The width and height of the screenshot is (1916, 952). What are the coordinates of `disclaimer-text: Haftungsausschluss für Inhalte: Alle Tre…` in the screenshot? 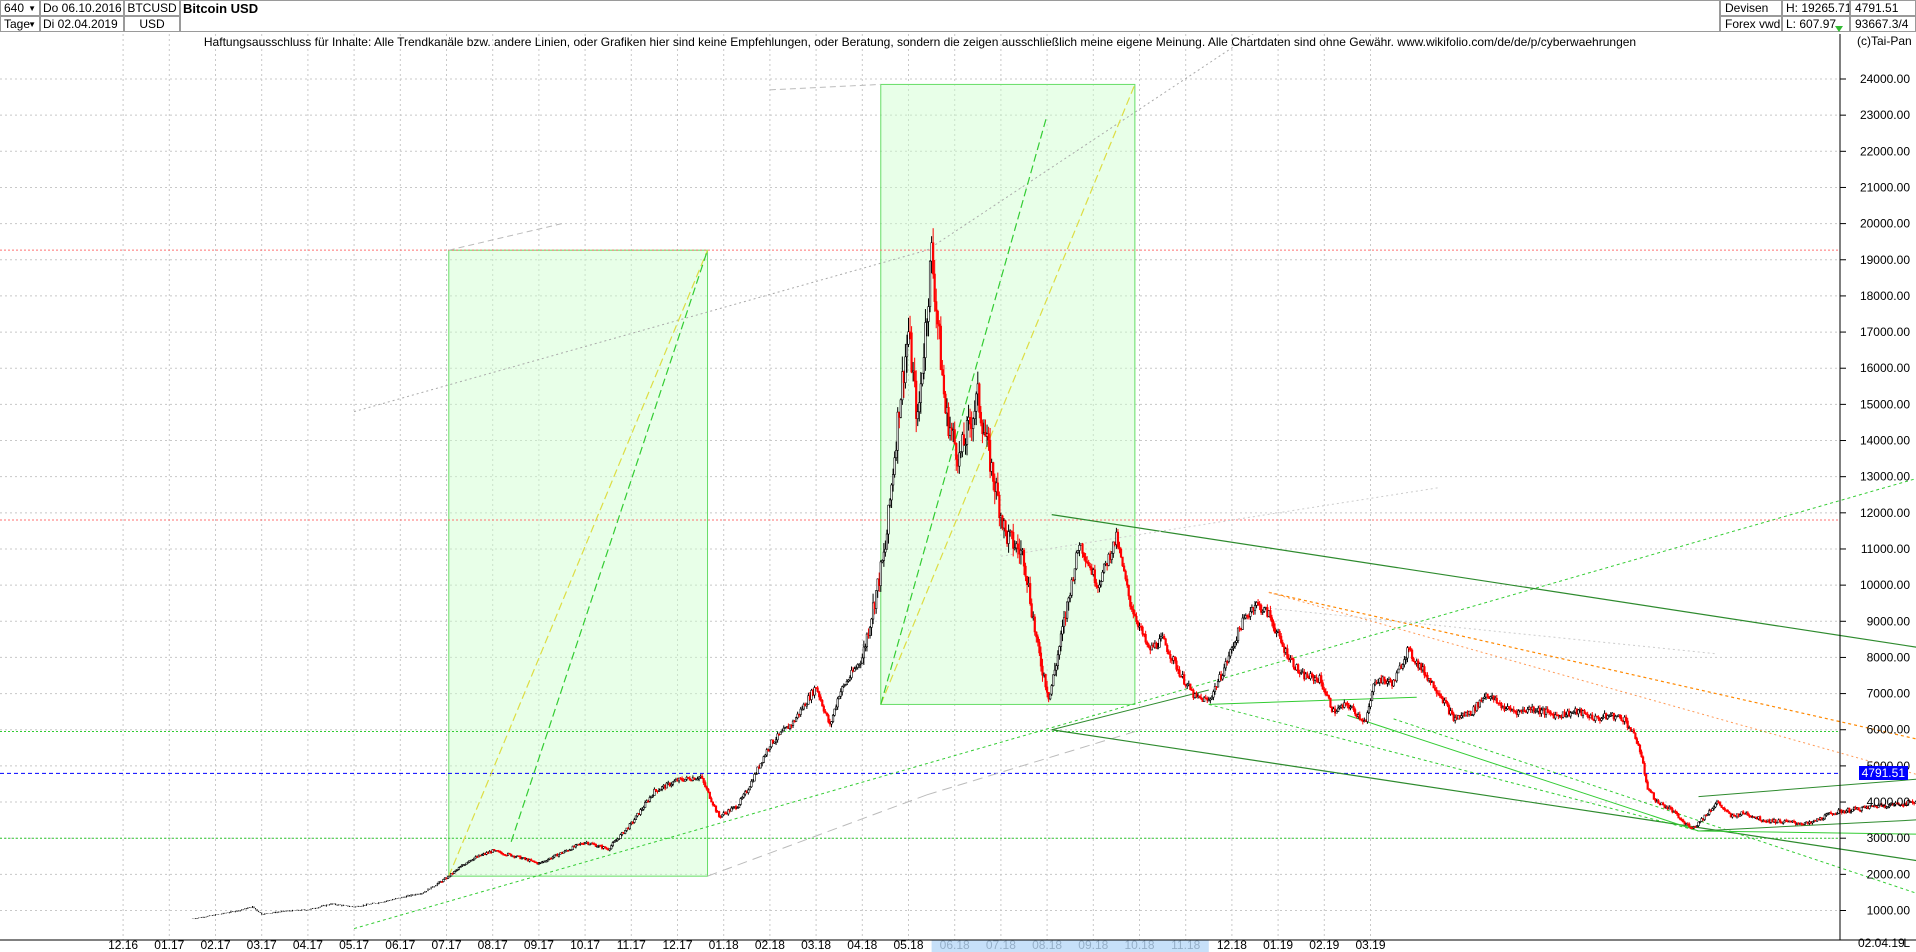 It's located at (920, 42).